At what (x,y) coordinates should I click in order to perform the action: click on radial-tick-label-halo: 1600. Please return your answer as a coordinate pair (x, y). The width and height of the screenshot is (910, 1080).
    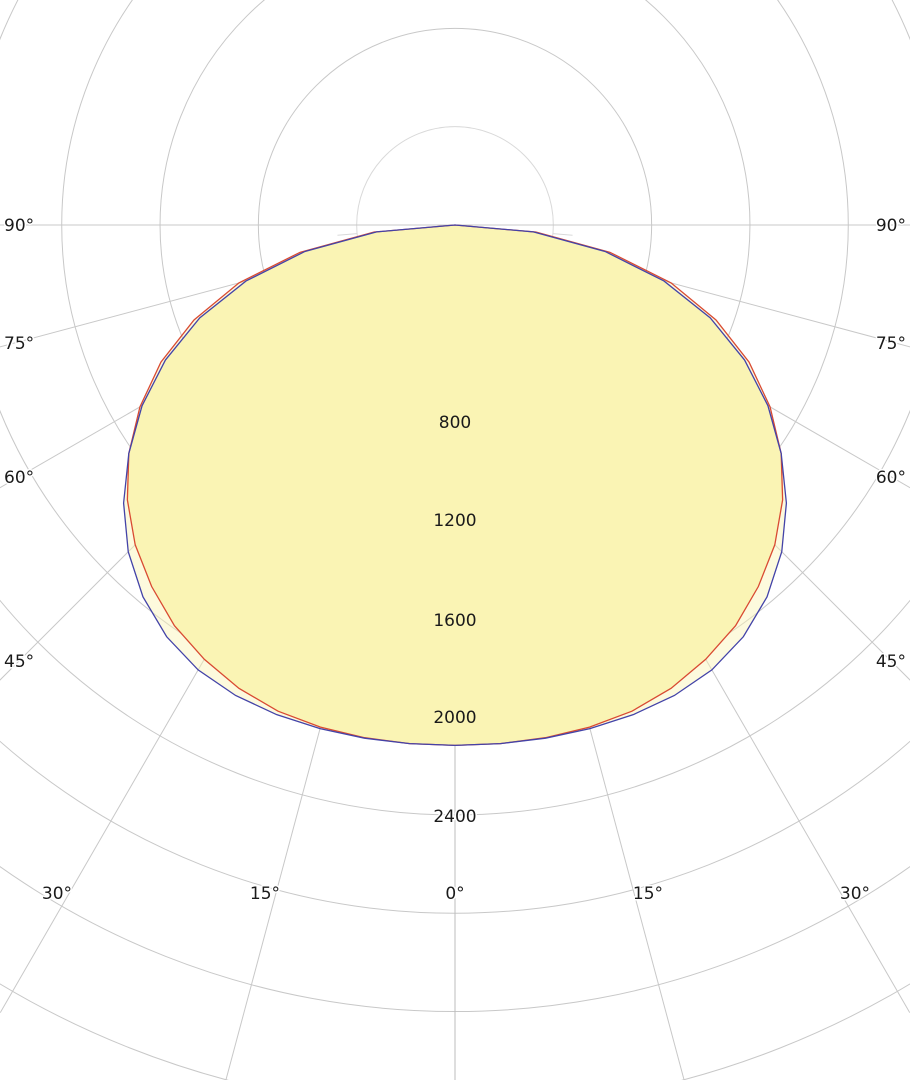
    Looking at the image, I should click on (454, 621).